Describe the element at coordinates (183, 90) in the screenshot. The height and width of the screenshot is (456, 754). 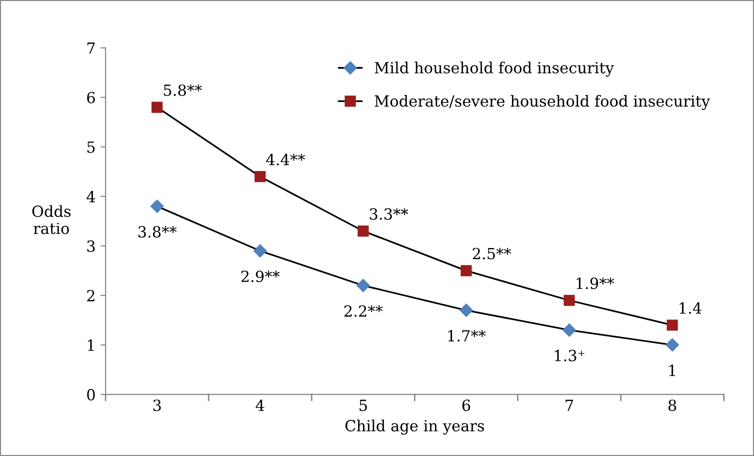
I see `data-label: 5.8**` at that location.